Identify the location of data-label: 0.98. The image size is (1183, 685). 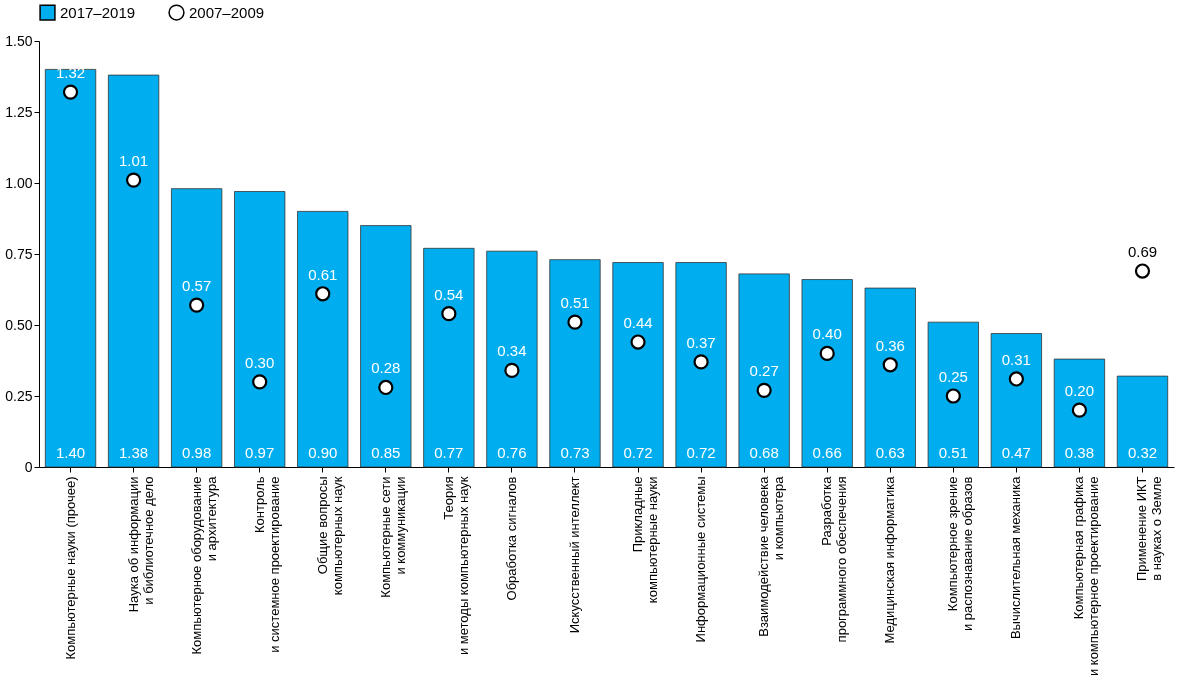
(197, 452).